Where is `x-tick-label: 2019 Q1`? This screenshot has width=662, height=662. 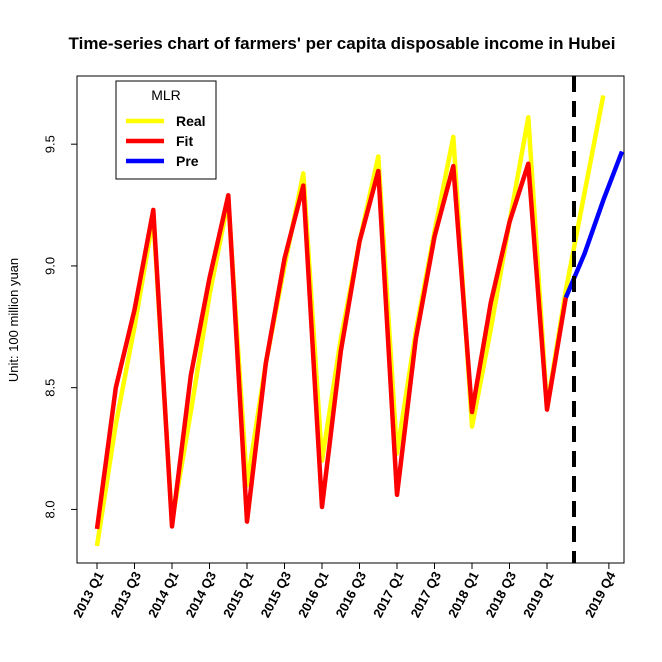 x-tick-label: 2019 Q1 is located at coordinates (538, 594).